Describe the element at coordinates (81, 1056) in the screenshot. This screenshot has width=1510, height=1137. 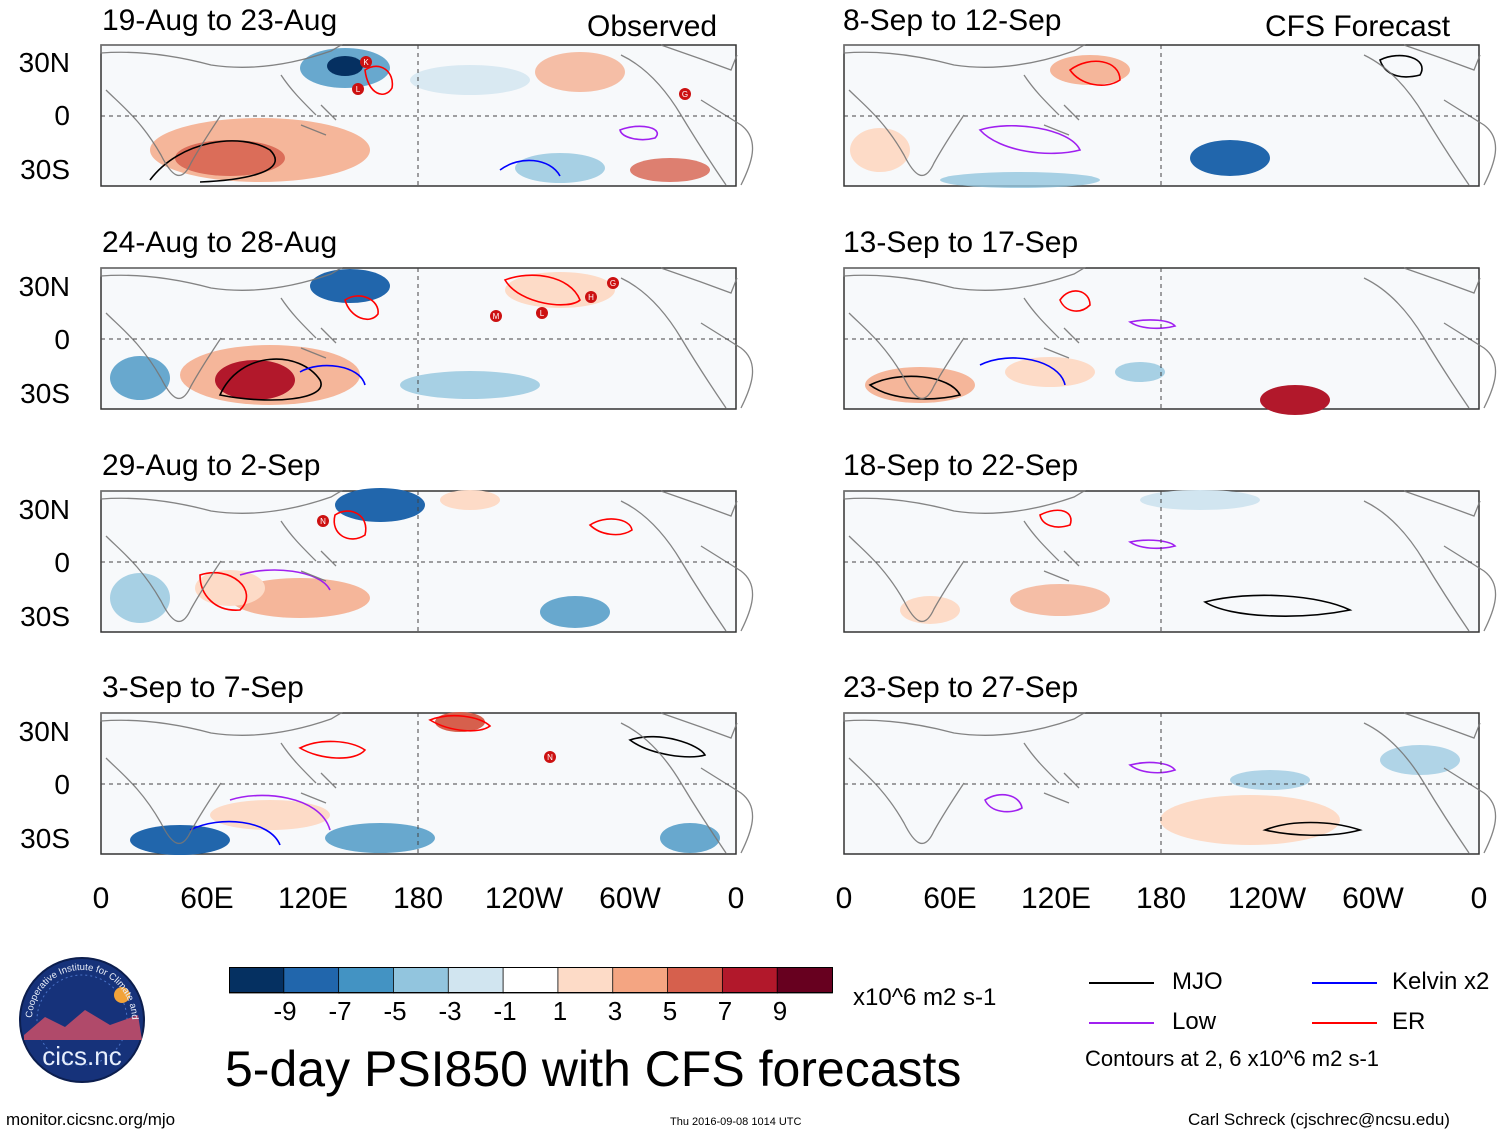
I see `logo-main-text: cics.nc` at that location.